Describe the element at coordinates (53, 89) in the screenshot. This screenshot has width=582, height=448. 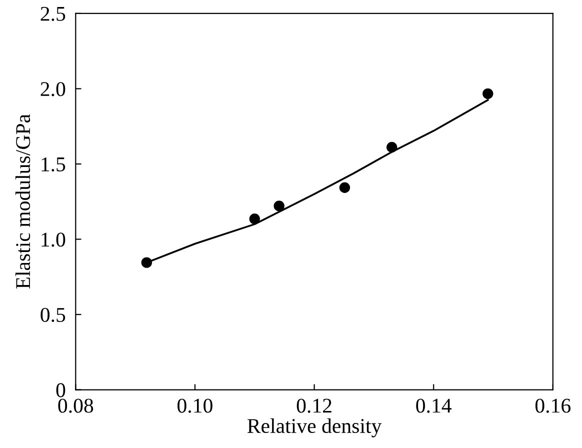
I see `y-tick-label: 2.0` at that location.